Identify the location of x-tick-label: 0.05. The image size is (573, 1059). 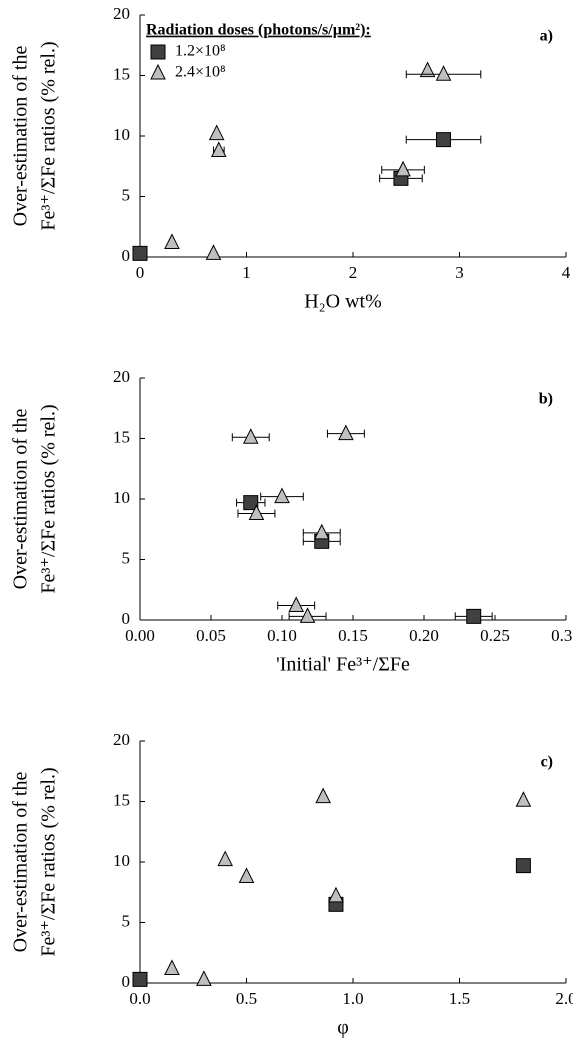
(211, 635).